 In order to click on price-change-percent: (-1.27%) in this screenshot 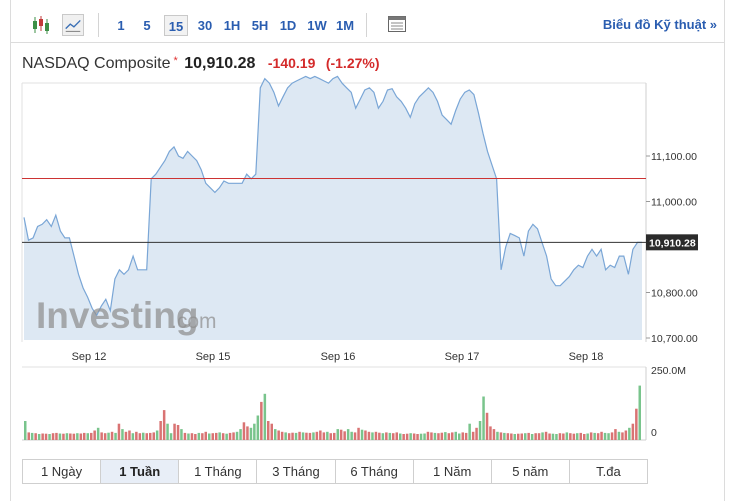, I will do `click(352, 63)`.